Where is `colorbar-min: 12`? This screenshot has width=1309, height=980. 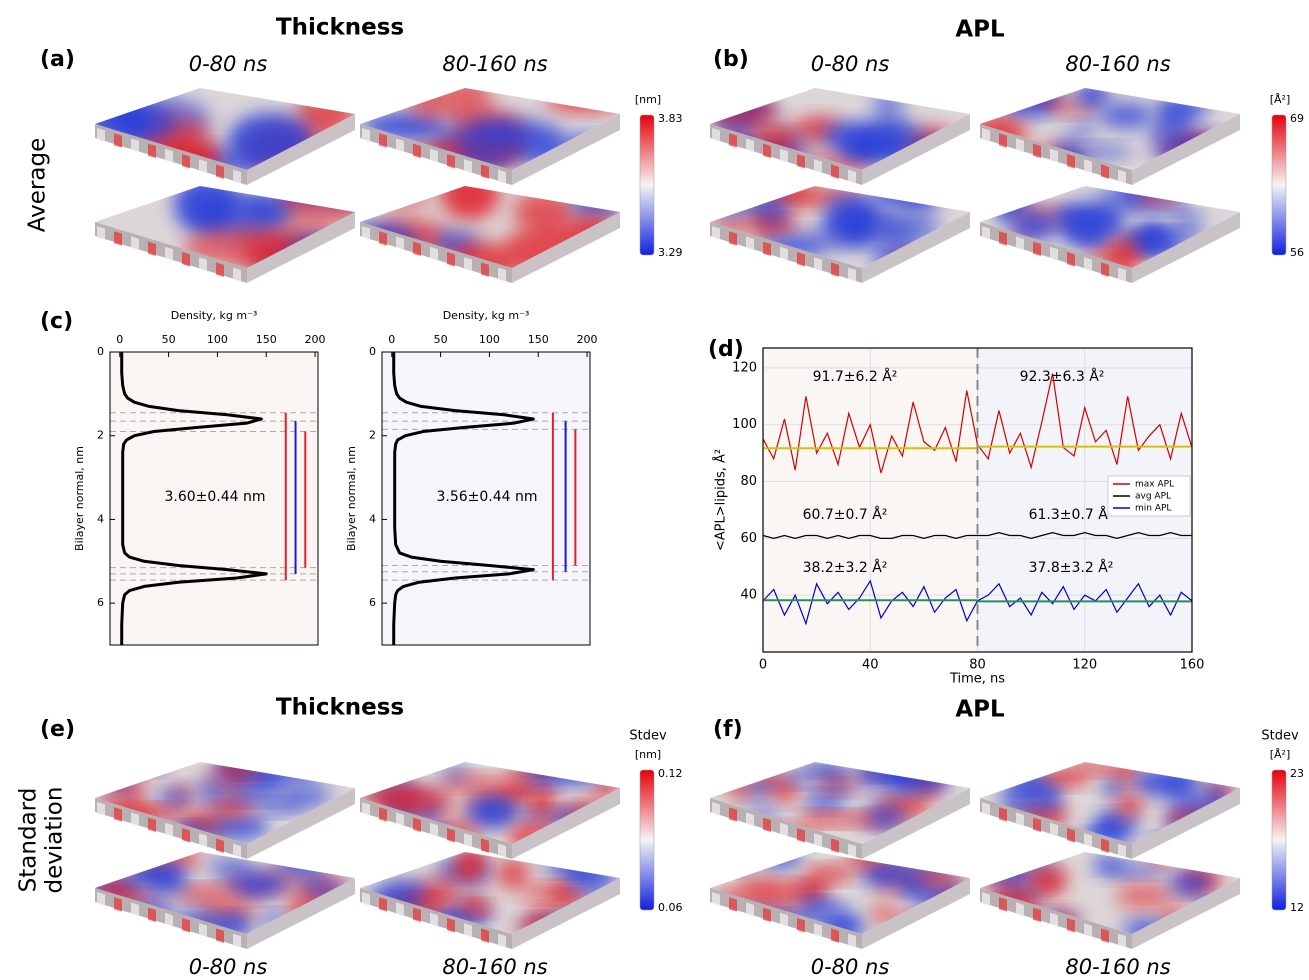 colorbar-min: 12 is located at coordinates (1297, 907).